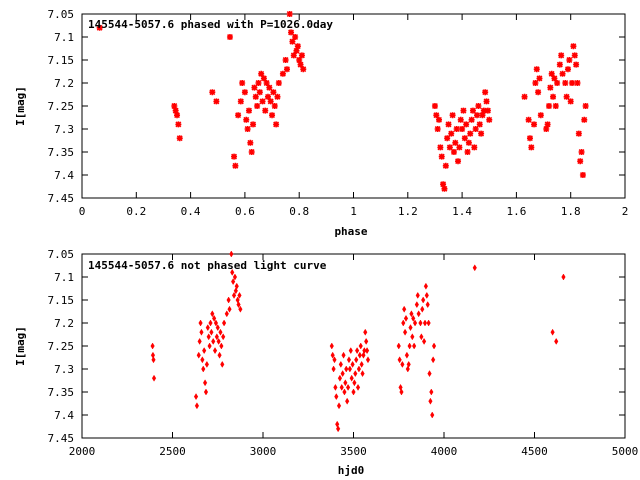 The height and width of the screenshot is (480, 640). What do you see at coordinates (61, 300) in the screenshot?
I see `y-tick-label: 7.15` at bounding box center [61, 300].